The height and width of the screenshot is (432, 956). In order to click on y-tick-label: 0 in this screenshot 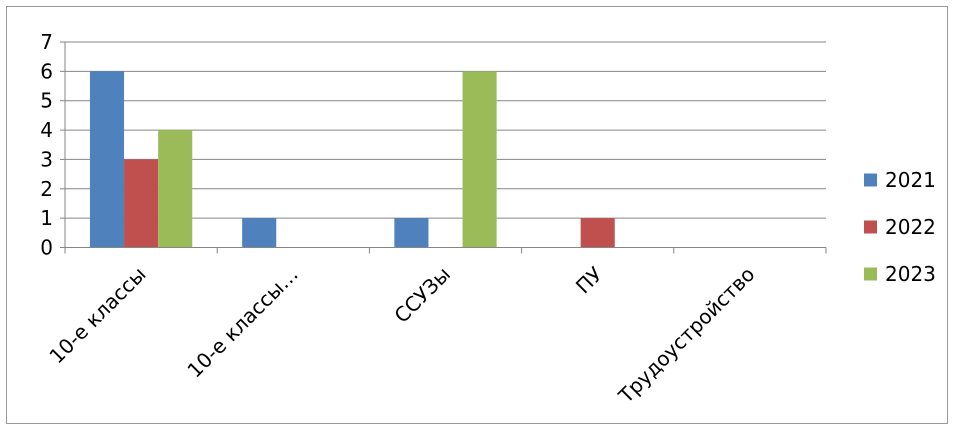, I will do `click(46, 248)`.